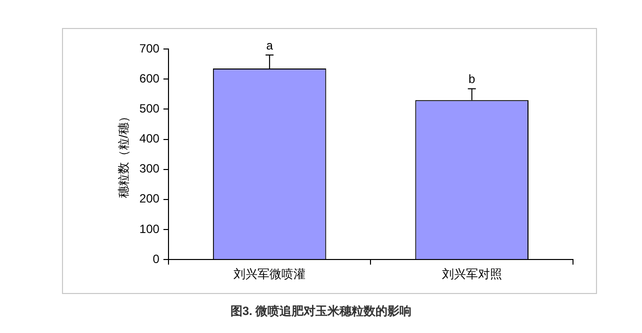  Describe the element at coordinates (149, 199) in the screenshot. I see `y-tick-label: 200` at that location.